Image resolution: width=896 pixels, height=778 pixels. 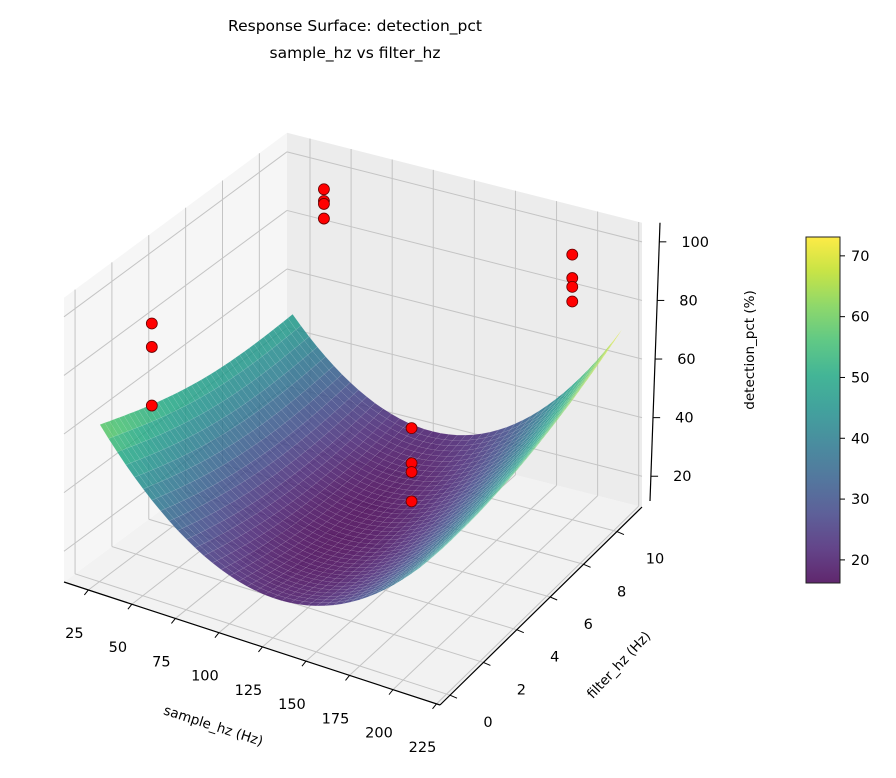 What do you see at coordinates (695, 243) in the screenshot?
I see `z-tick-label: 100` at bounding box center [695, 243].